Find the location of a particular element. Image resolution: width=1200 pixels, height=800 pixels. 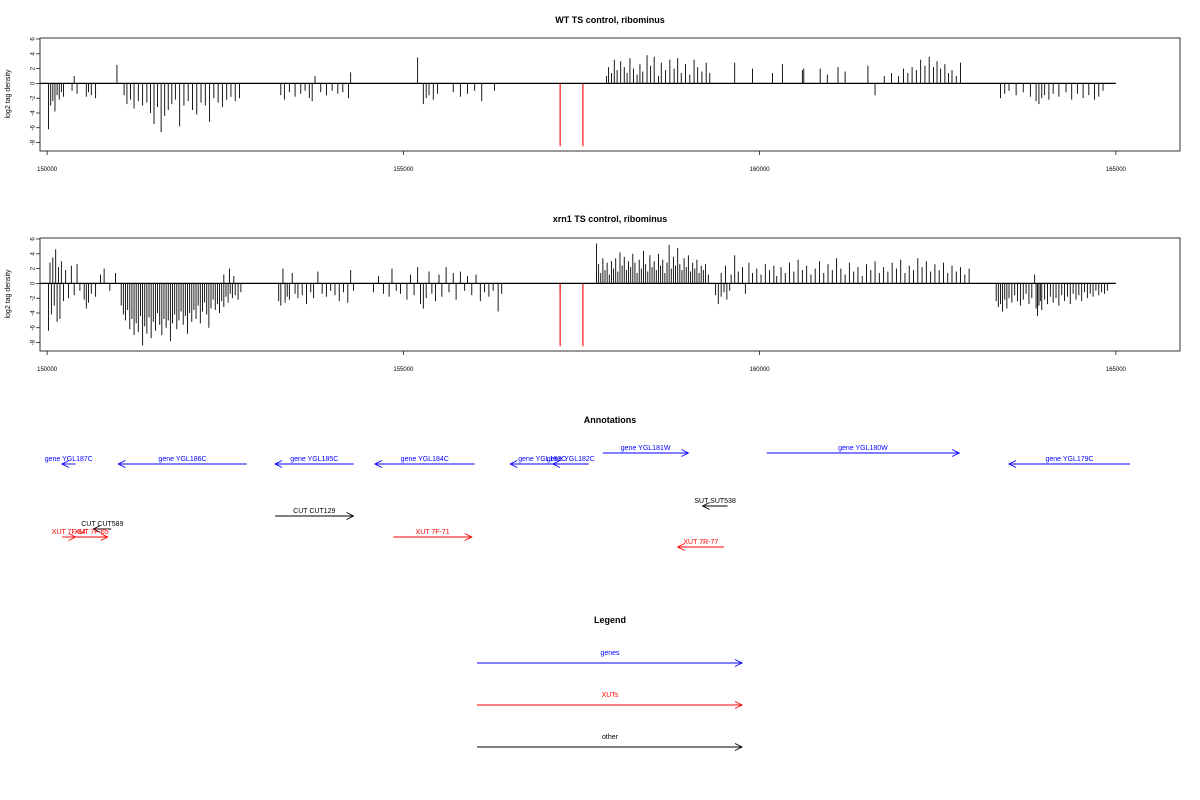

feature-label: gene YGL187C is located at coordinates (69, 459).